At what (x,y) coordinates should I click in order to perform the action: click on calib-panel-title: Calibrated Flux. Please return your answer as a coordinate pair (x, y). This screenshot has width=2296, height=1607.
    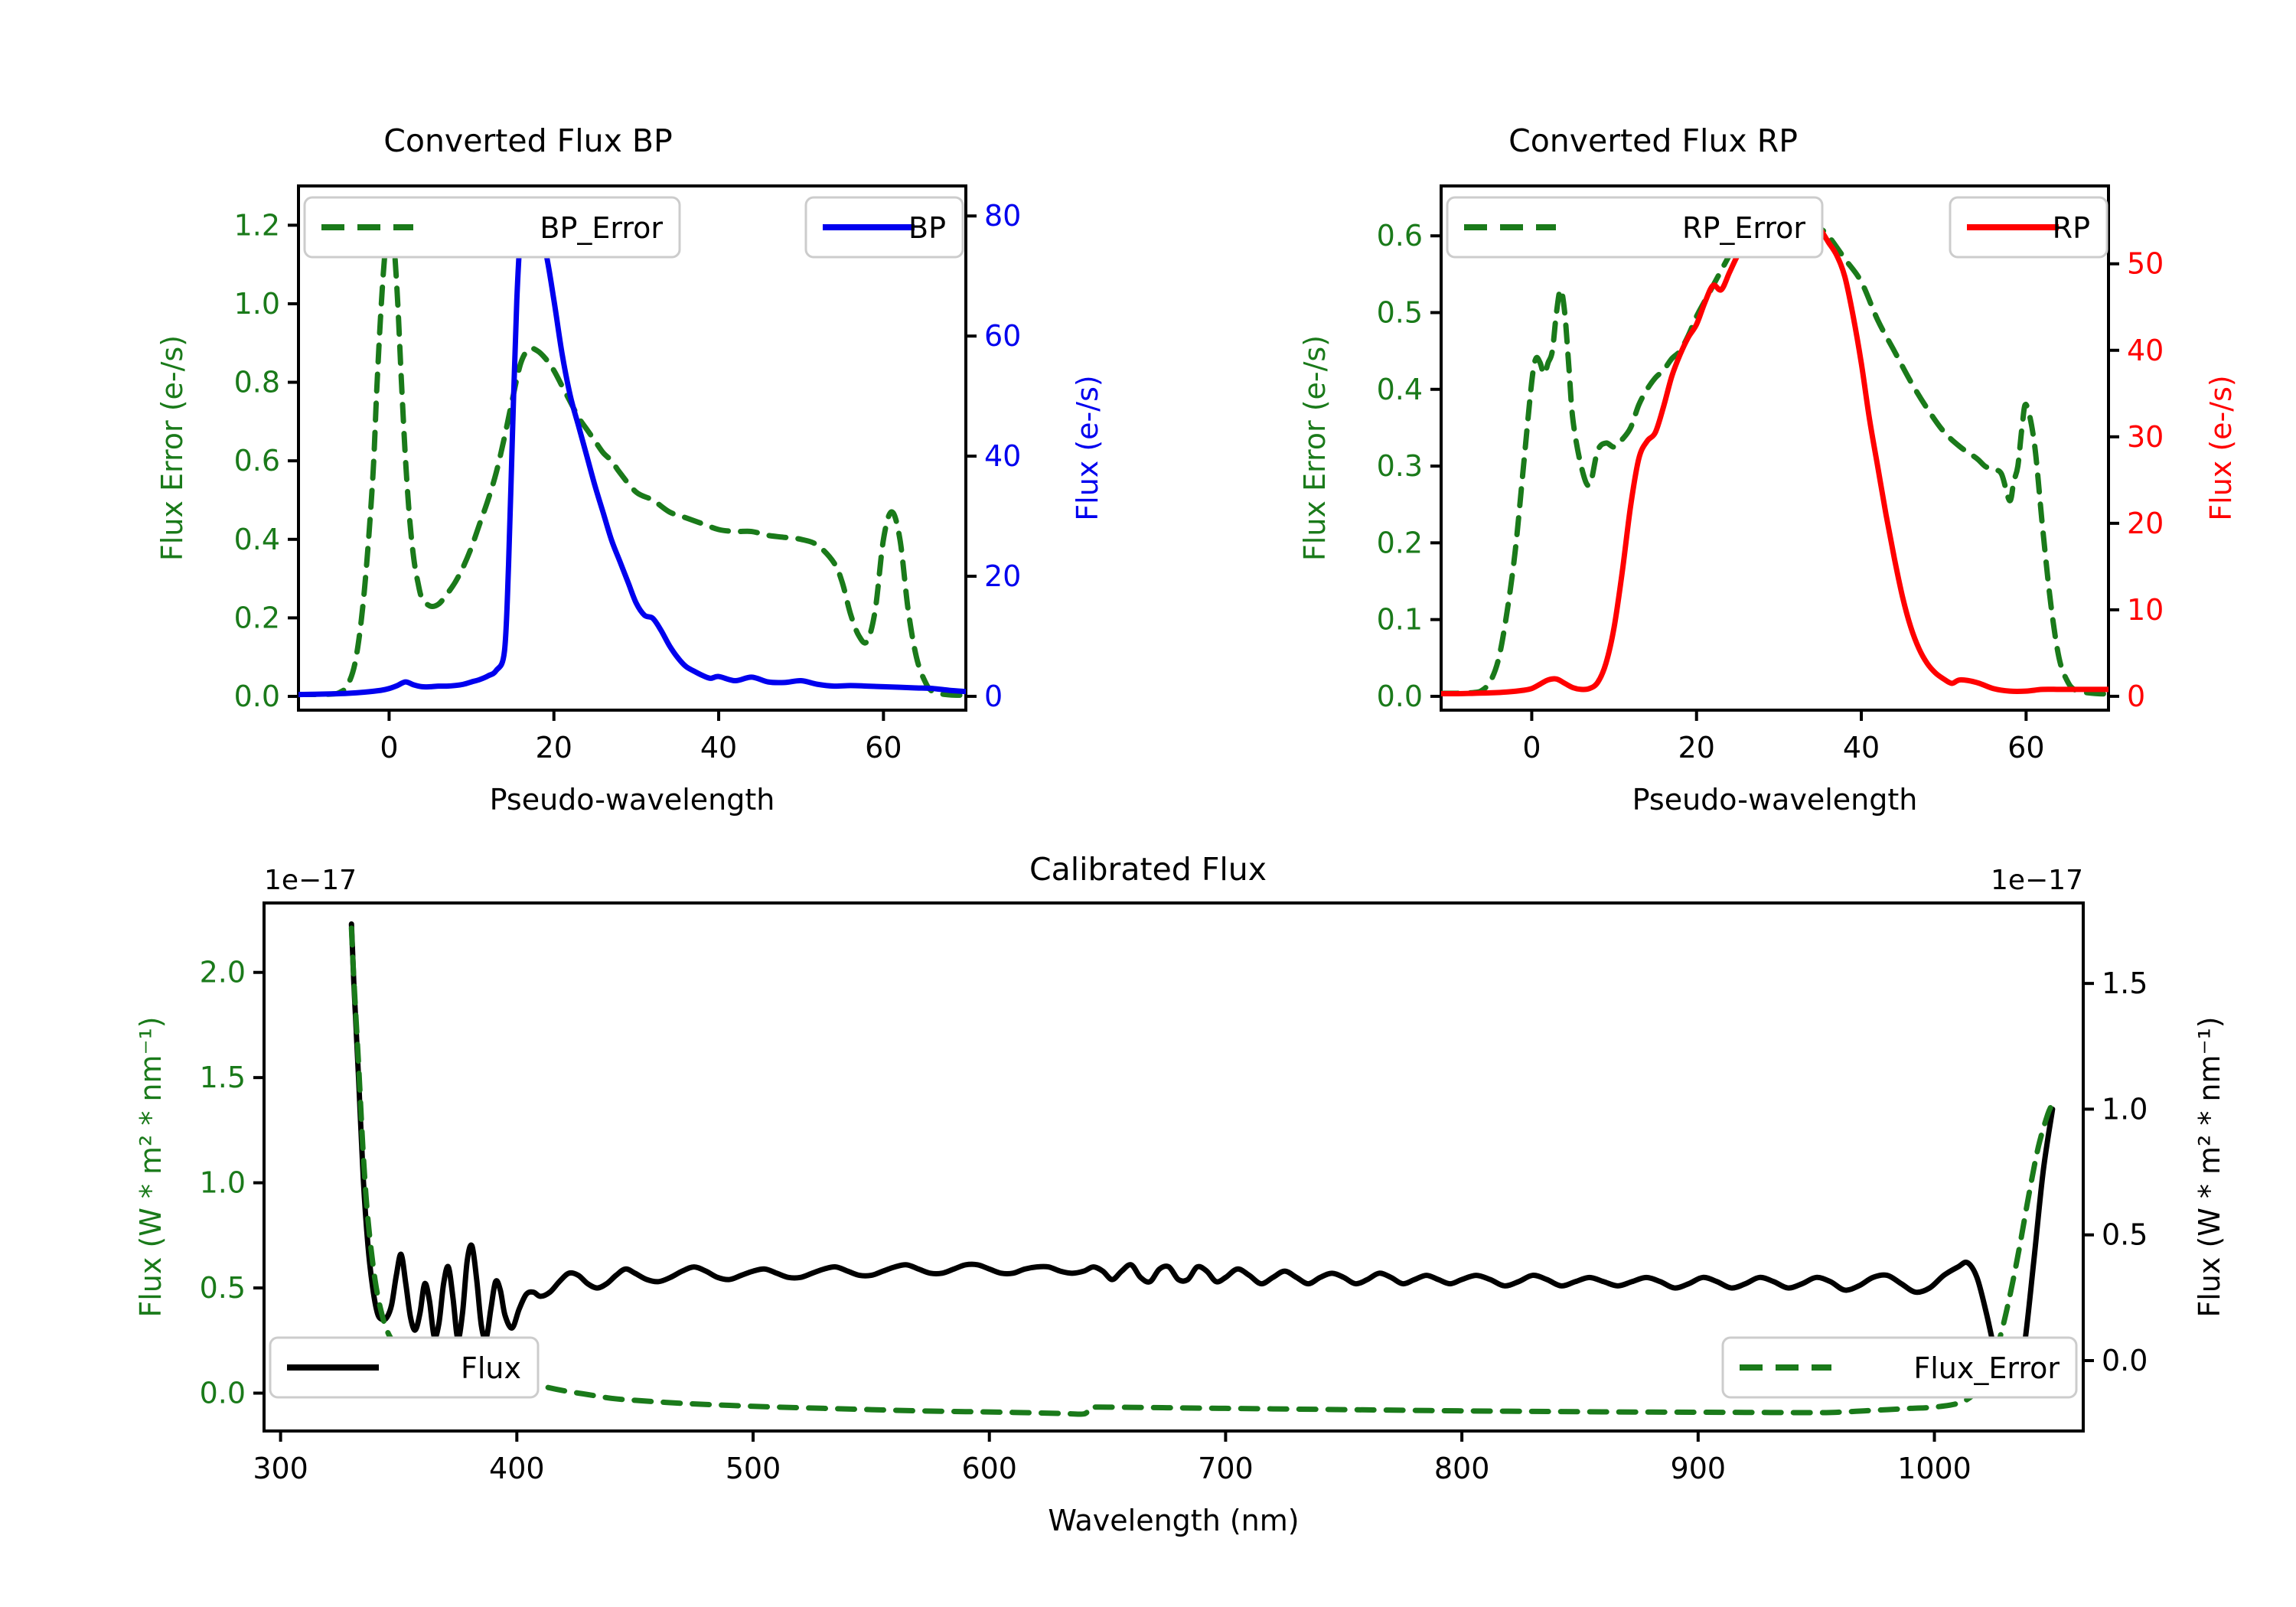
    Looking at the image, I should click on (1148, 870).